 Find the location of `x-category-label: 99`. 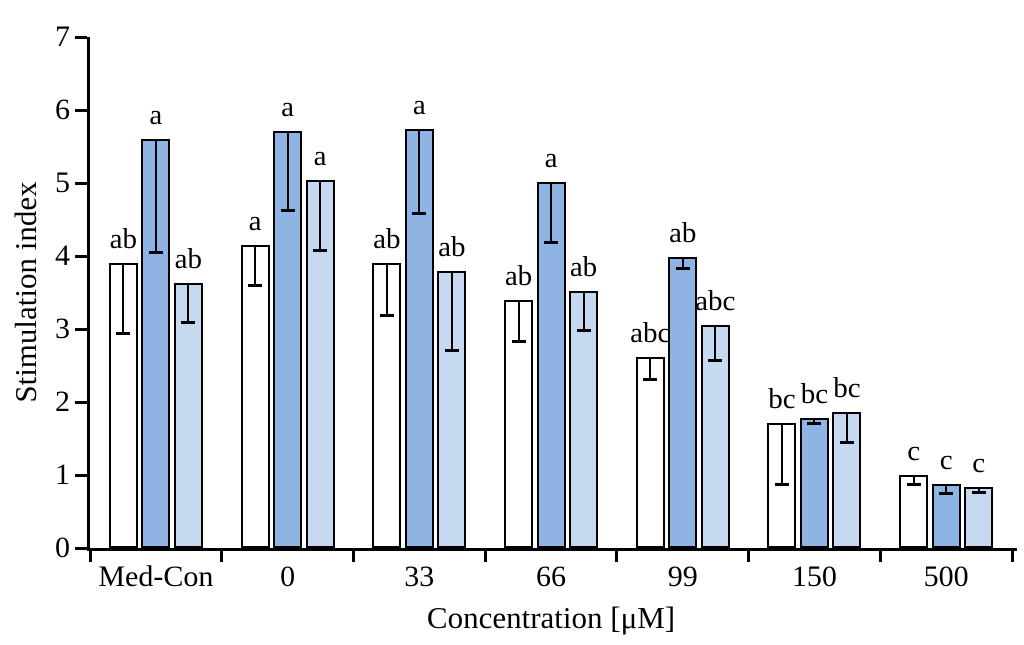

x-category-label: 99 is located at coordinates (682, 576).